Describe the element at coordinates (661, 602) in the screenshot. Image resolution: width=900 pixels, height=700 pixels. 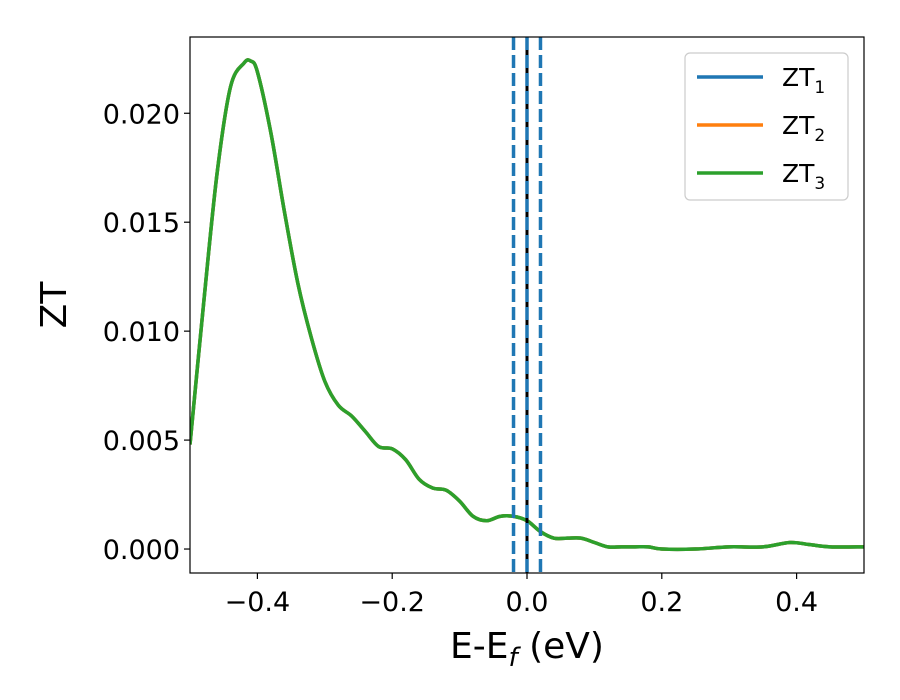
I see `x-tick-label: 0.2` at that location.